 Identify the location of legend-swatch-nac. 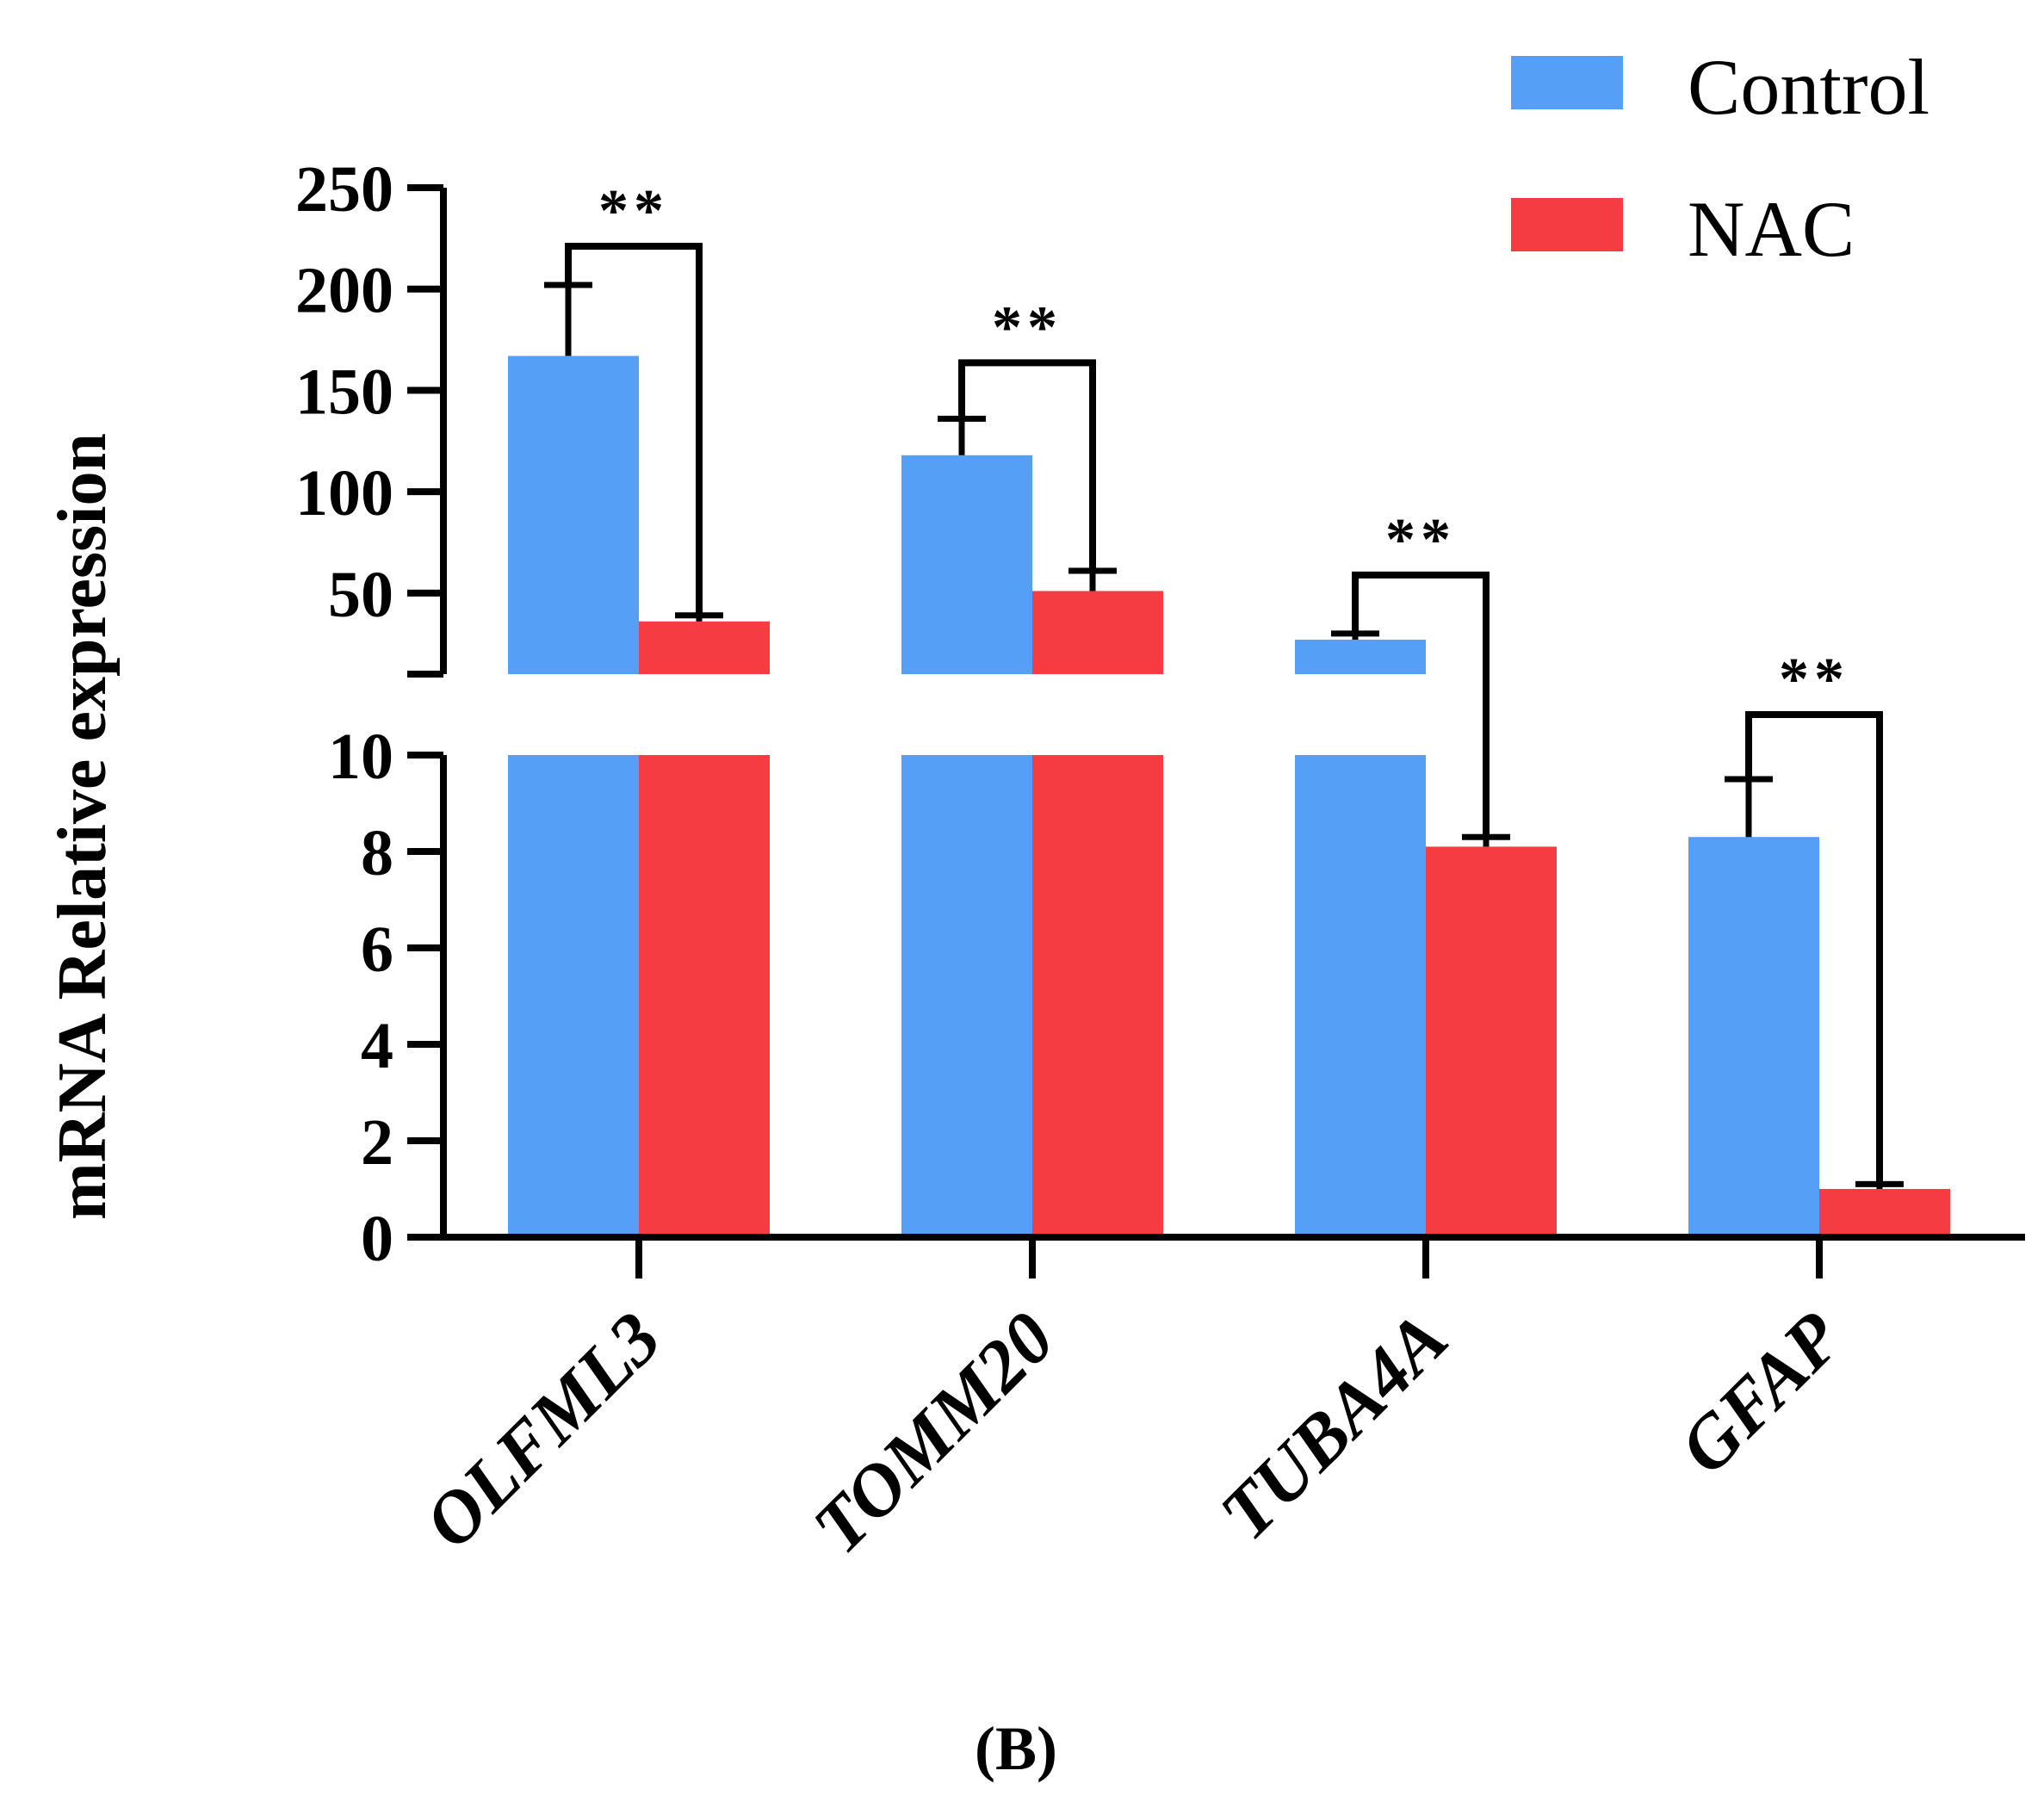
(1567, 224).